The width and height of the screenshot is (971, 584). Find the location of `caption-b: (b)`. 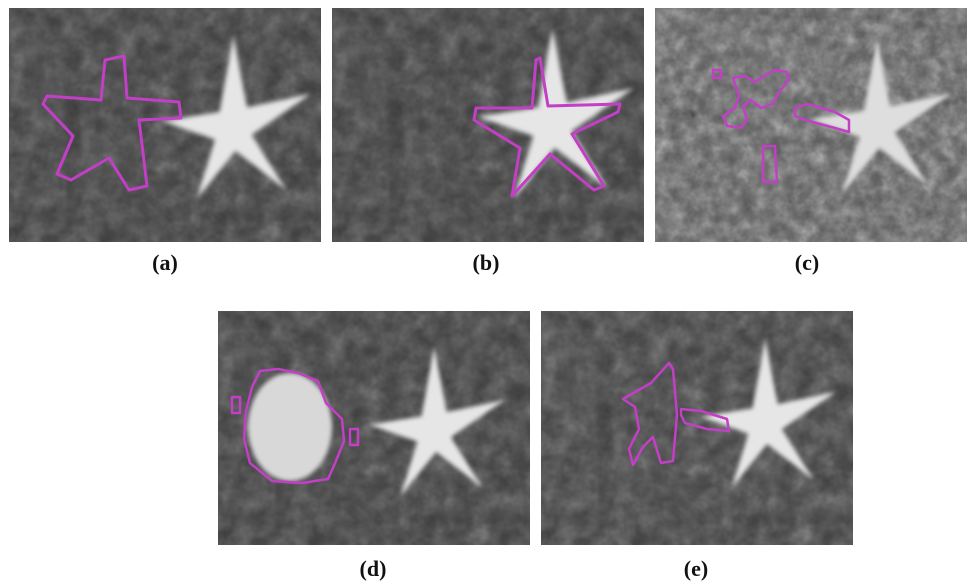

caption-b: (b) is located at coordinates (486, 262).